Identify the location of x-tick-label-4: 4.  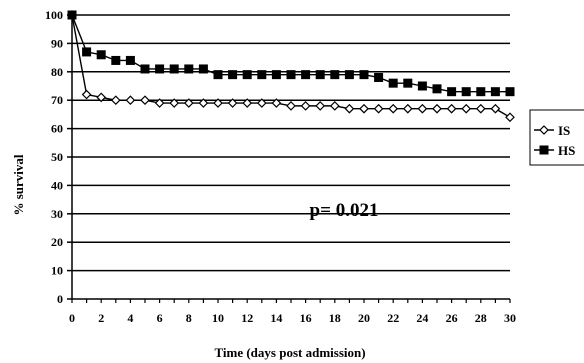
(130, 318).